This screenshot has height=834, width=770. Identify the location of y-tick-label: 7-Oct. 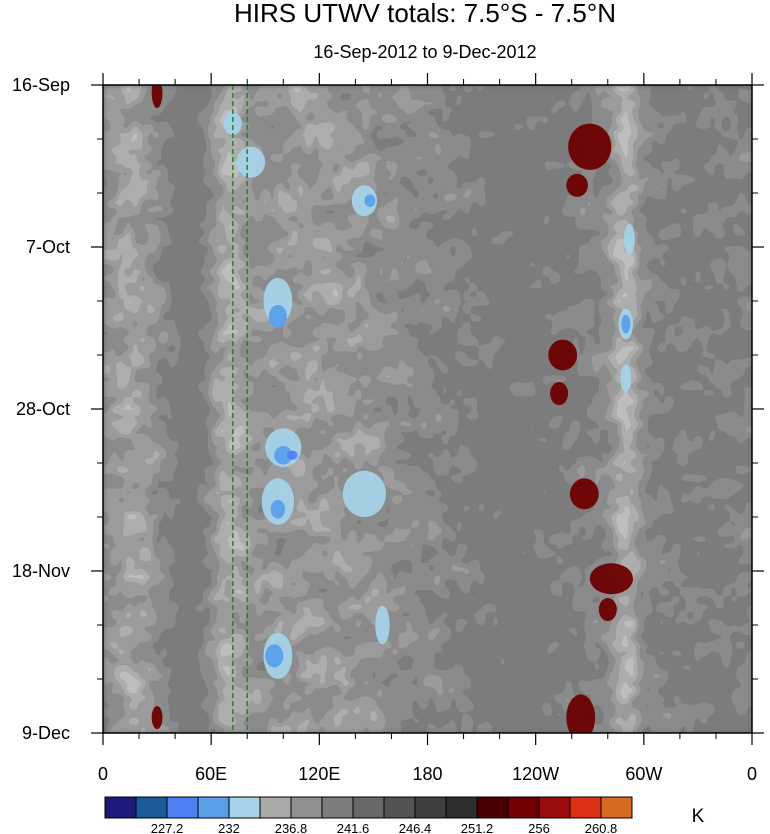
(48, 247).